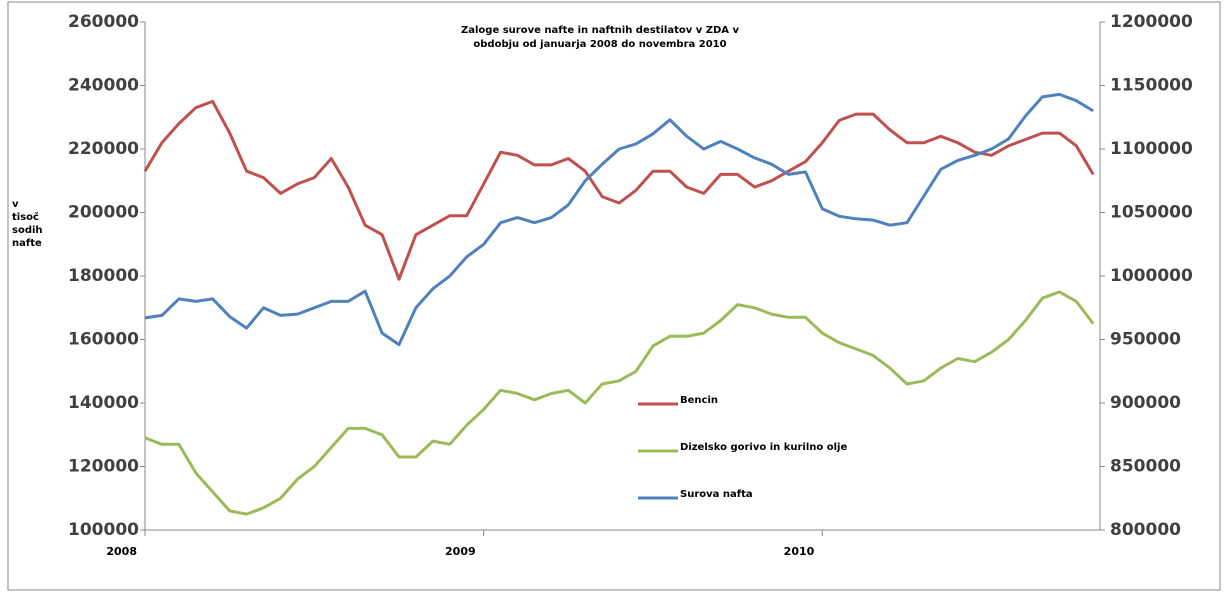 This screenshot has height=592, width=1224. What do you see at coordinates (15, 204) in the screenshot?
I see `y-axis-label: v` at bounding box center [15, 204].